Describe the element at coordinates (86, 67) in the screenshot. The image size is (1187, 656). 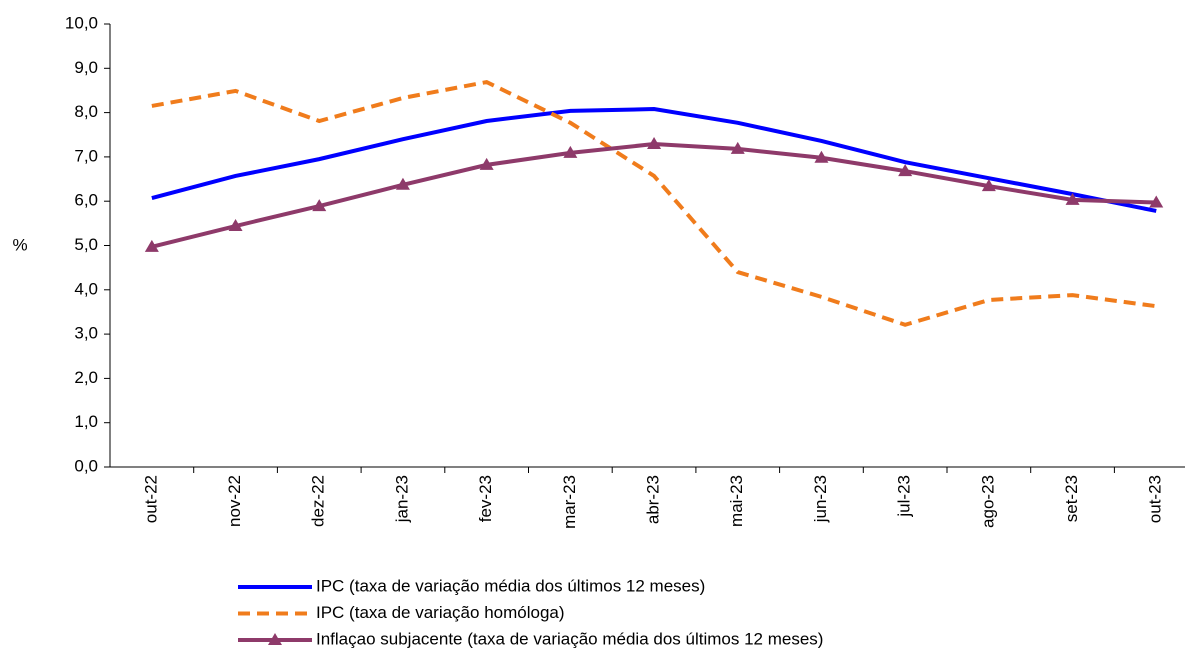
I see `y-tick-label: 9,0` at that location.